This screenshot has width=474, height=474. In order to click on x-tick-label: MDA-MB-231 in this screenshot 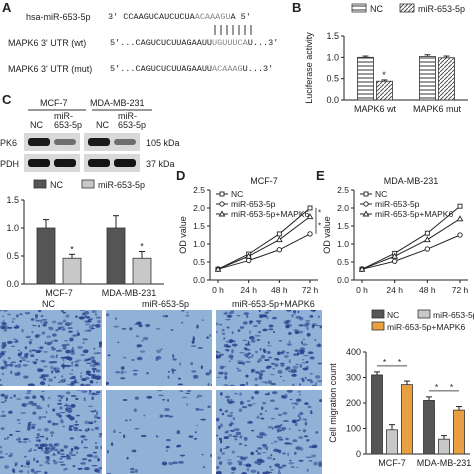, I will do `click(444, 463)`.